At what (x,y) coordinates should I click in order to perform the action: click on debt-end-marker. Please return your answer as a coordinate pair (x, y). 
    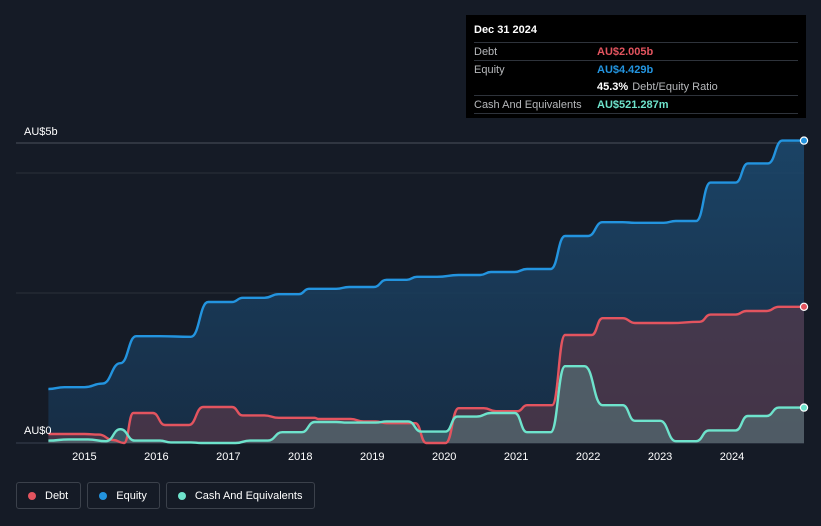
    Looking at the image, I should click on (804, 306).